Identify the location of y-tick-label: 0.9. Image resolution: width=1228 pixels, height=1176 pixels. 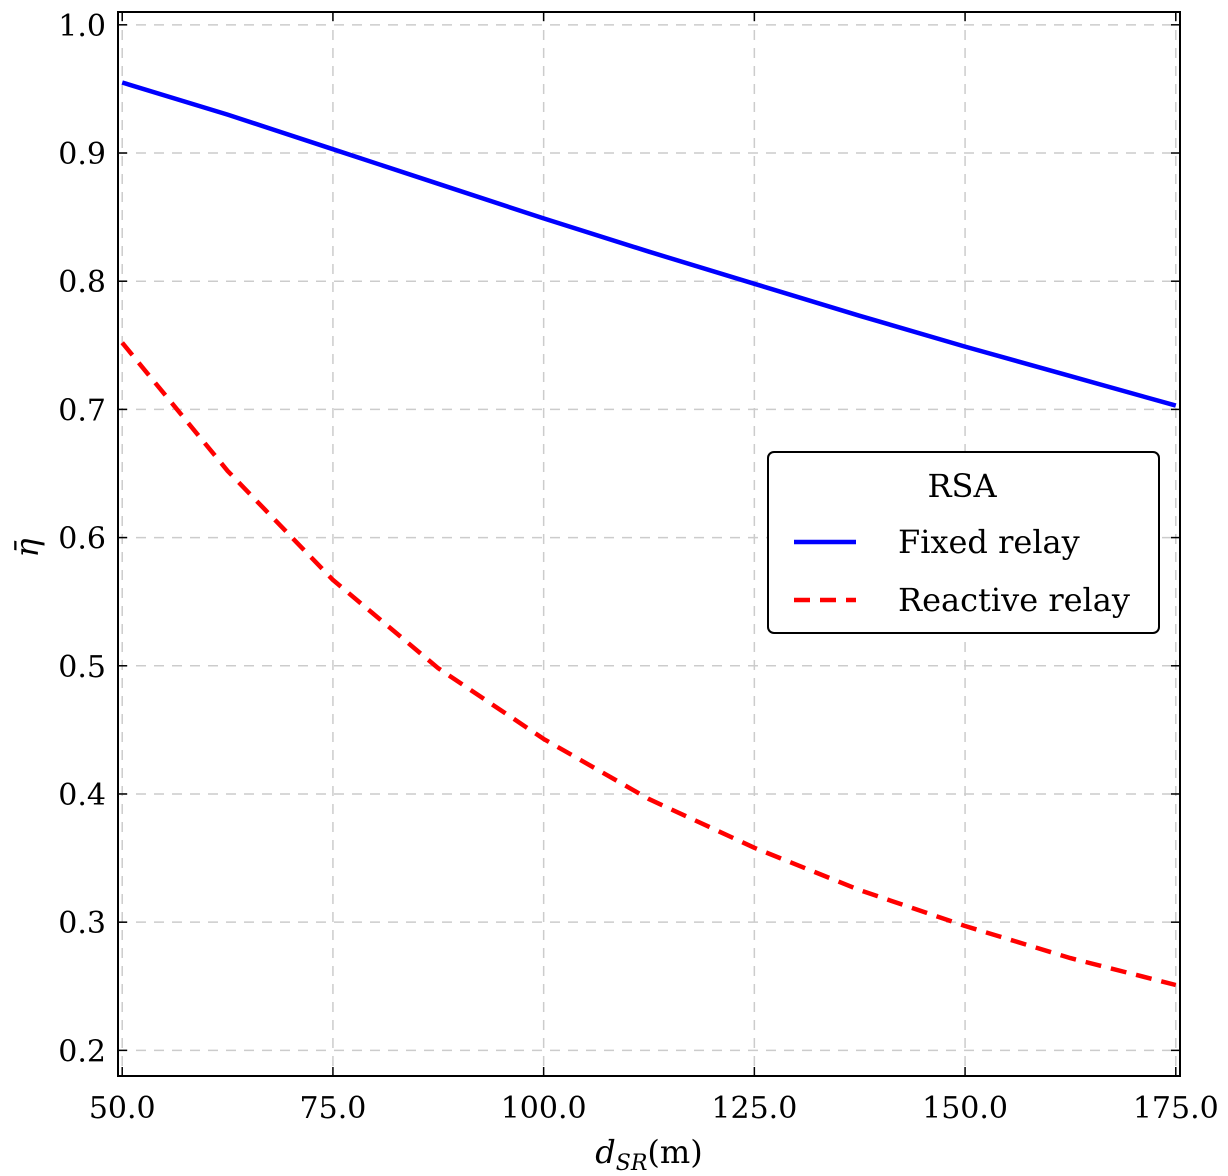
(82, 154).